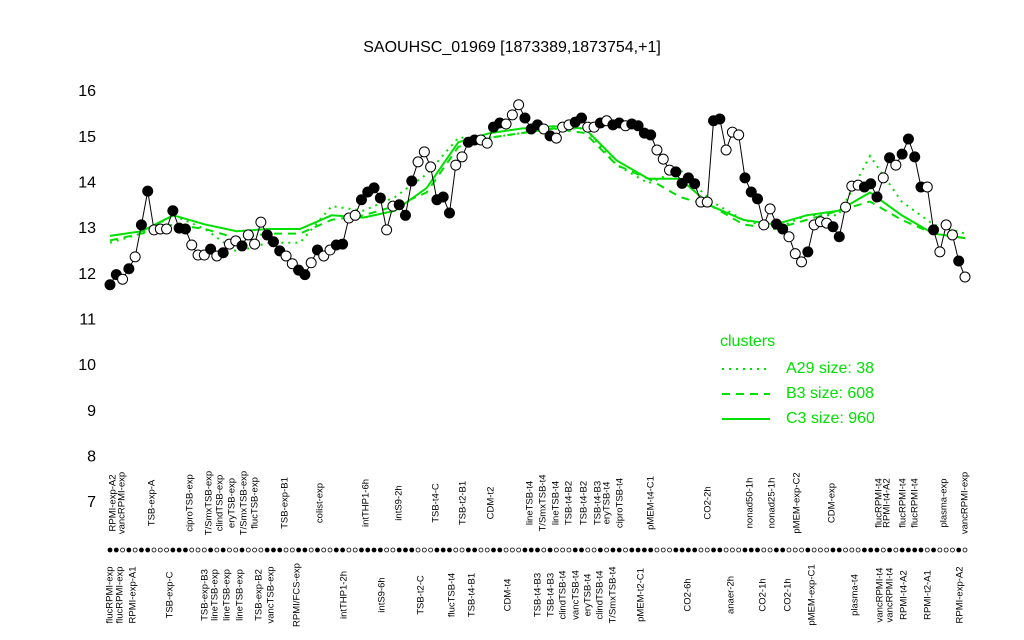 This screenshot has width=1024, height=640. What do you see at coordinates (576, 595) in the screenshot?
I see `x-label-bottom: vancTSB-t4` at bounding box center [576, 595].